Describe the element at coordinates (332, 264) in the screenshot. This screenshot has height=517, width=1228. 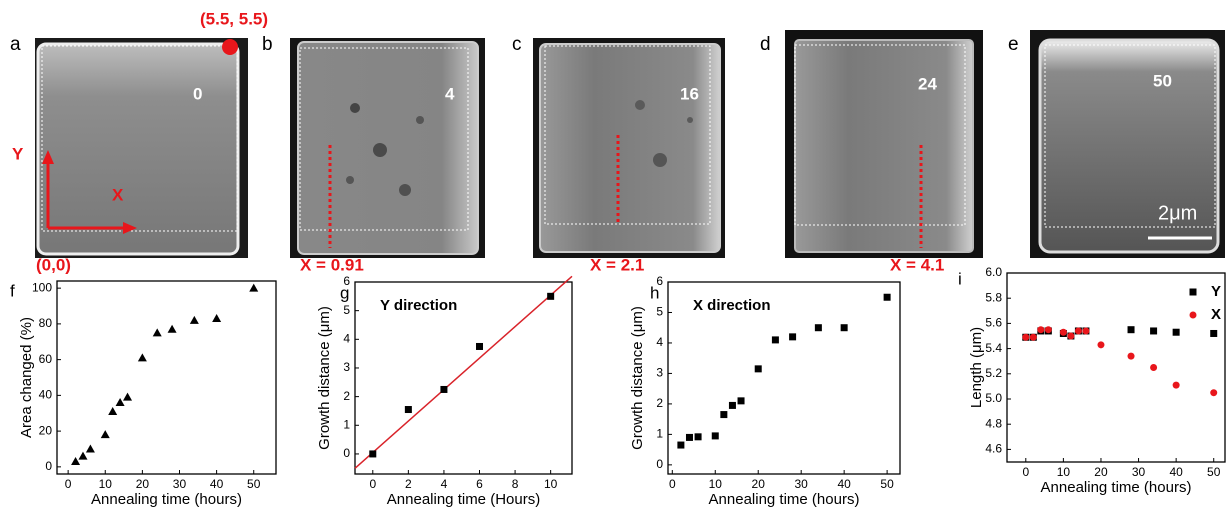
I see `position-label: X = 0.91` at that location.